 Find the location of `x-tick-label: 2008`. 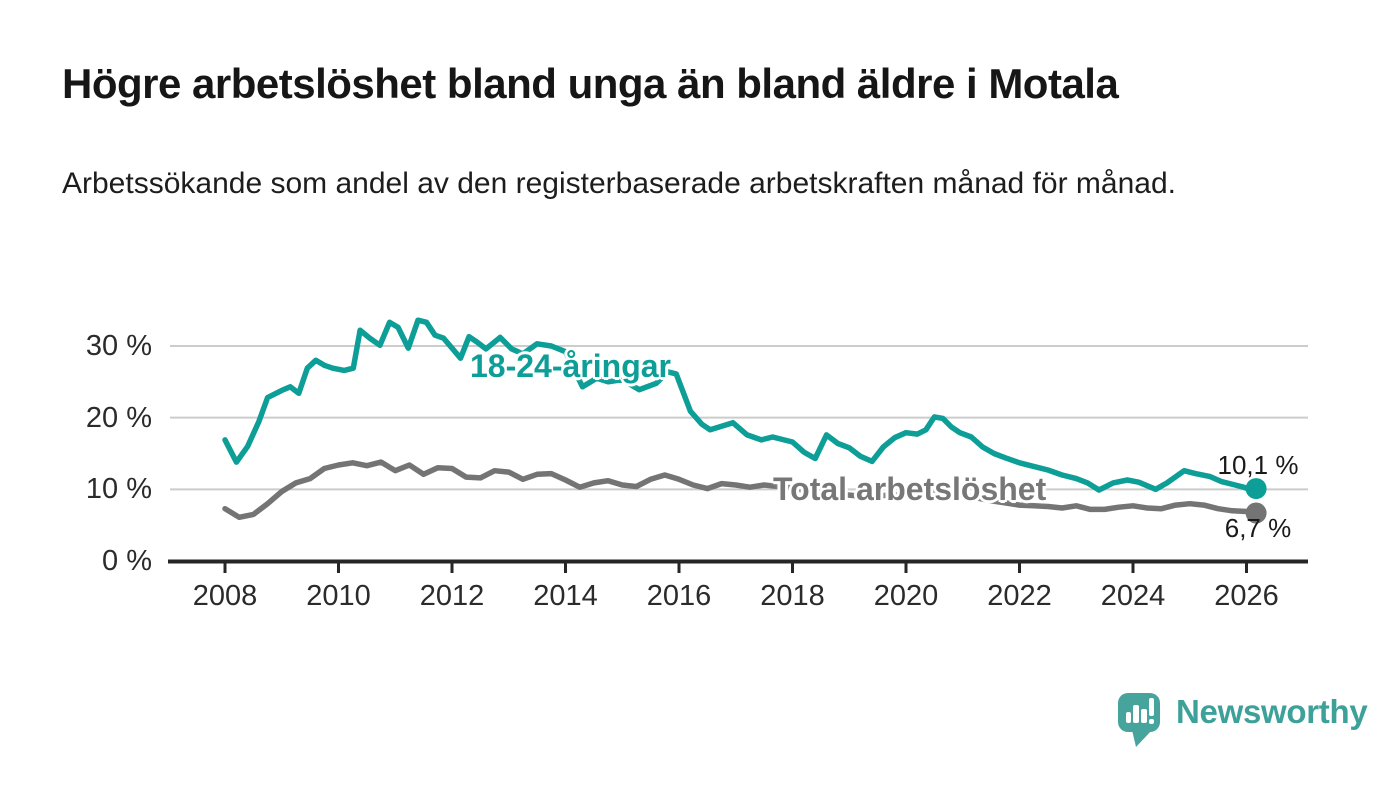

x-tick-label: 2008 is located at coordinates (225, 596).